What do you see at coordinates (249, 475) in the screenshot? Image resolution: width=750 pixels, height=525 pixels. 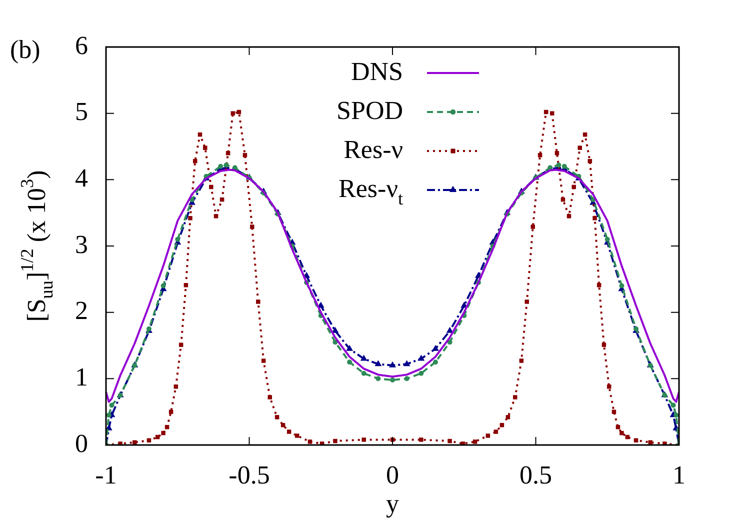 I see `x-tick-label: -0.5` at bounding box center [249, 475].